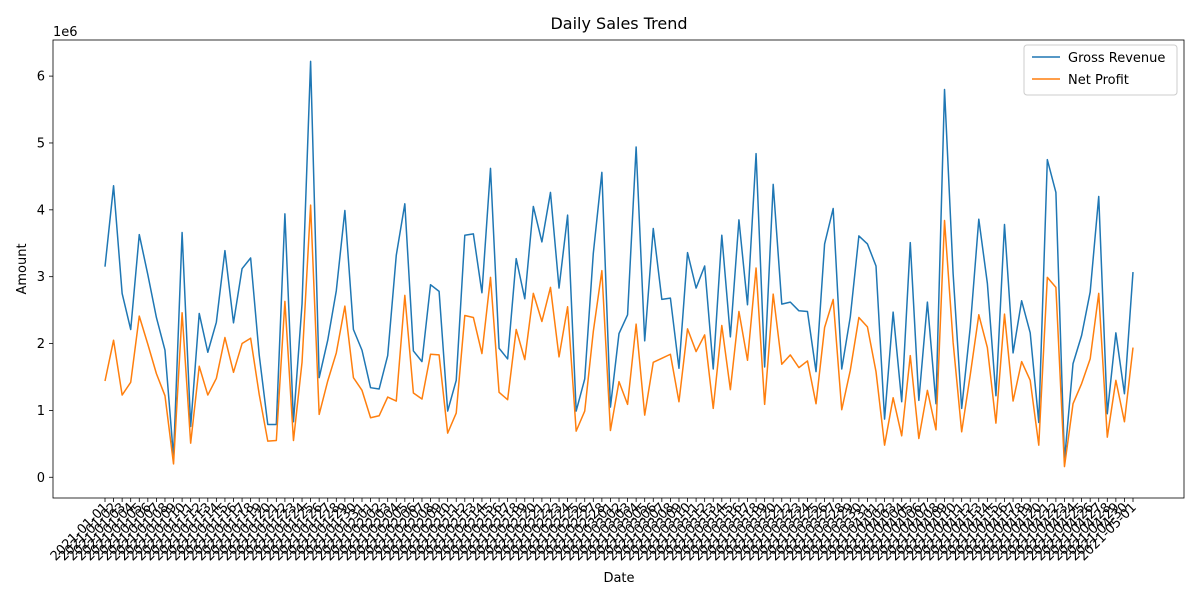 The image size is (1200, 604). I want to click on y-tick-label: 3, so click(41, 277).